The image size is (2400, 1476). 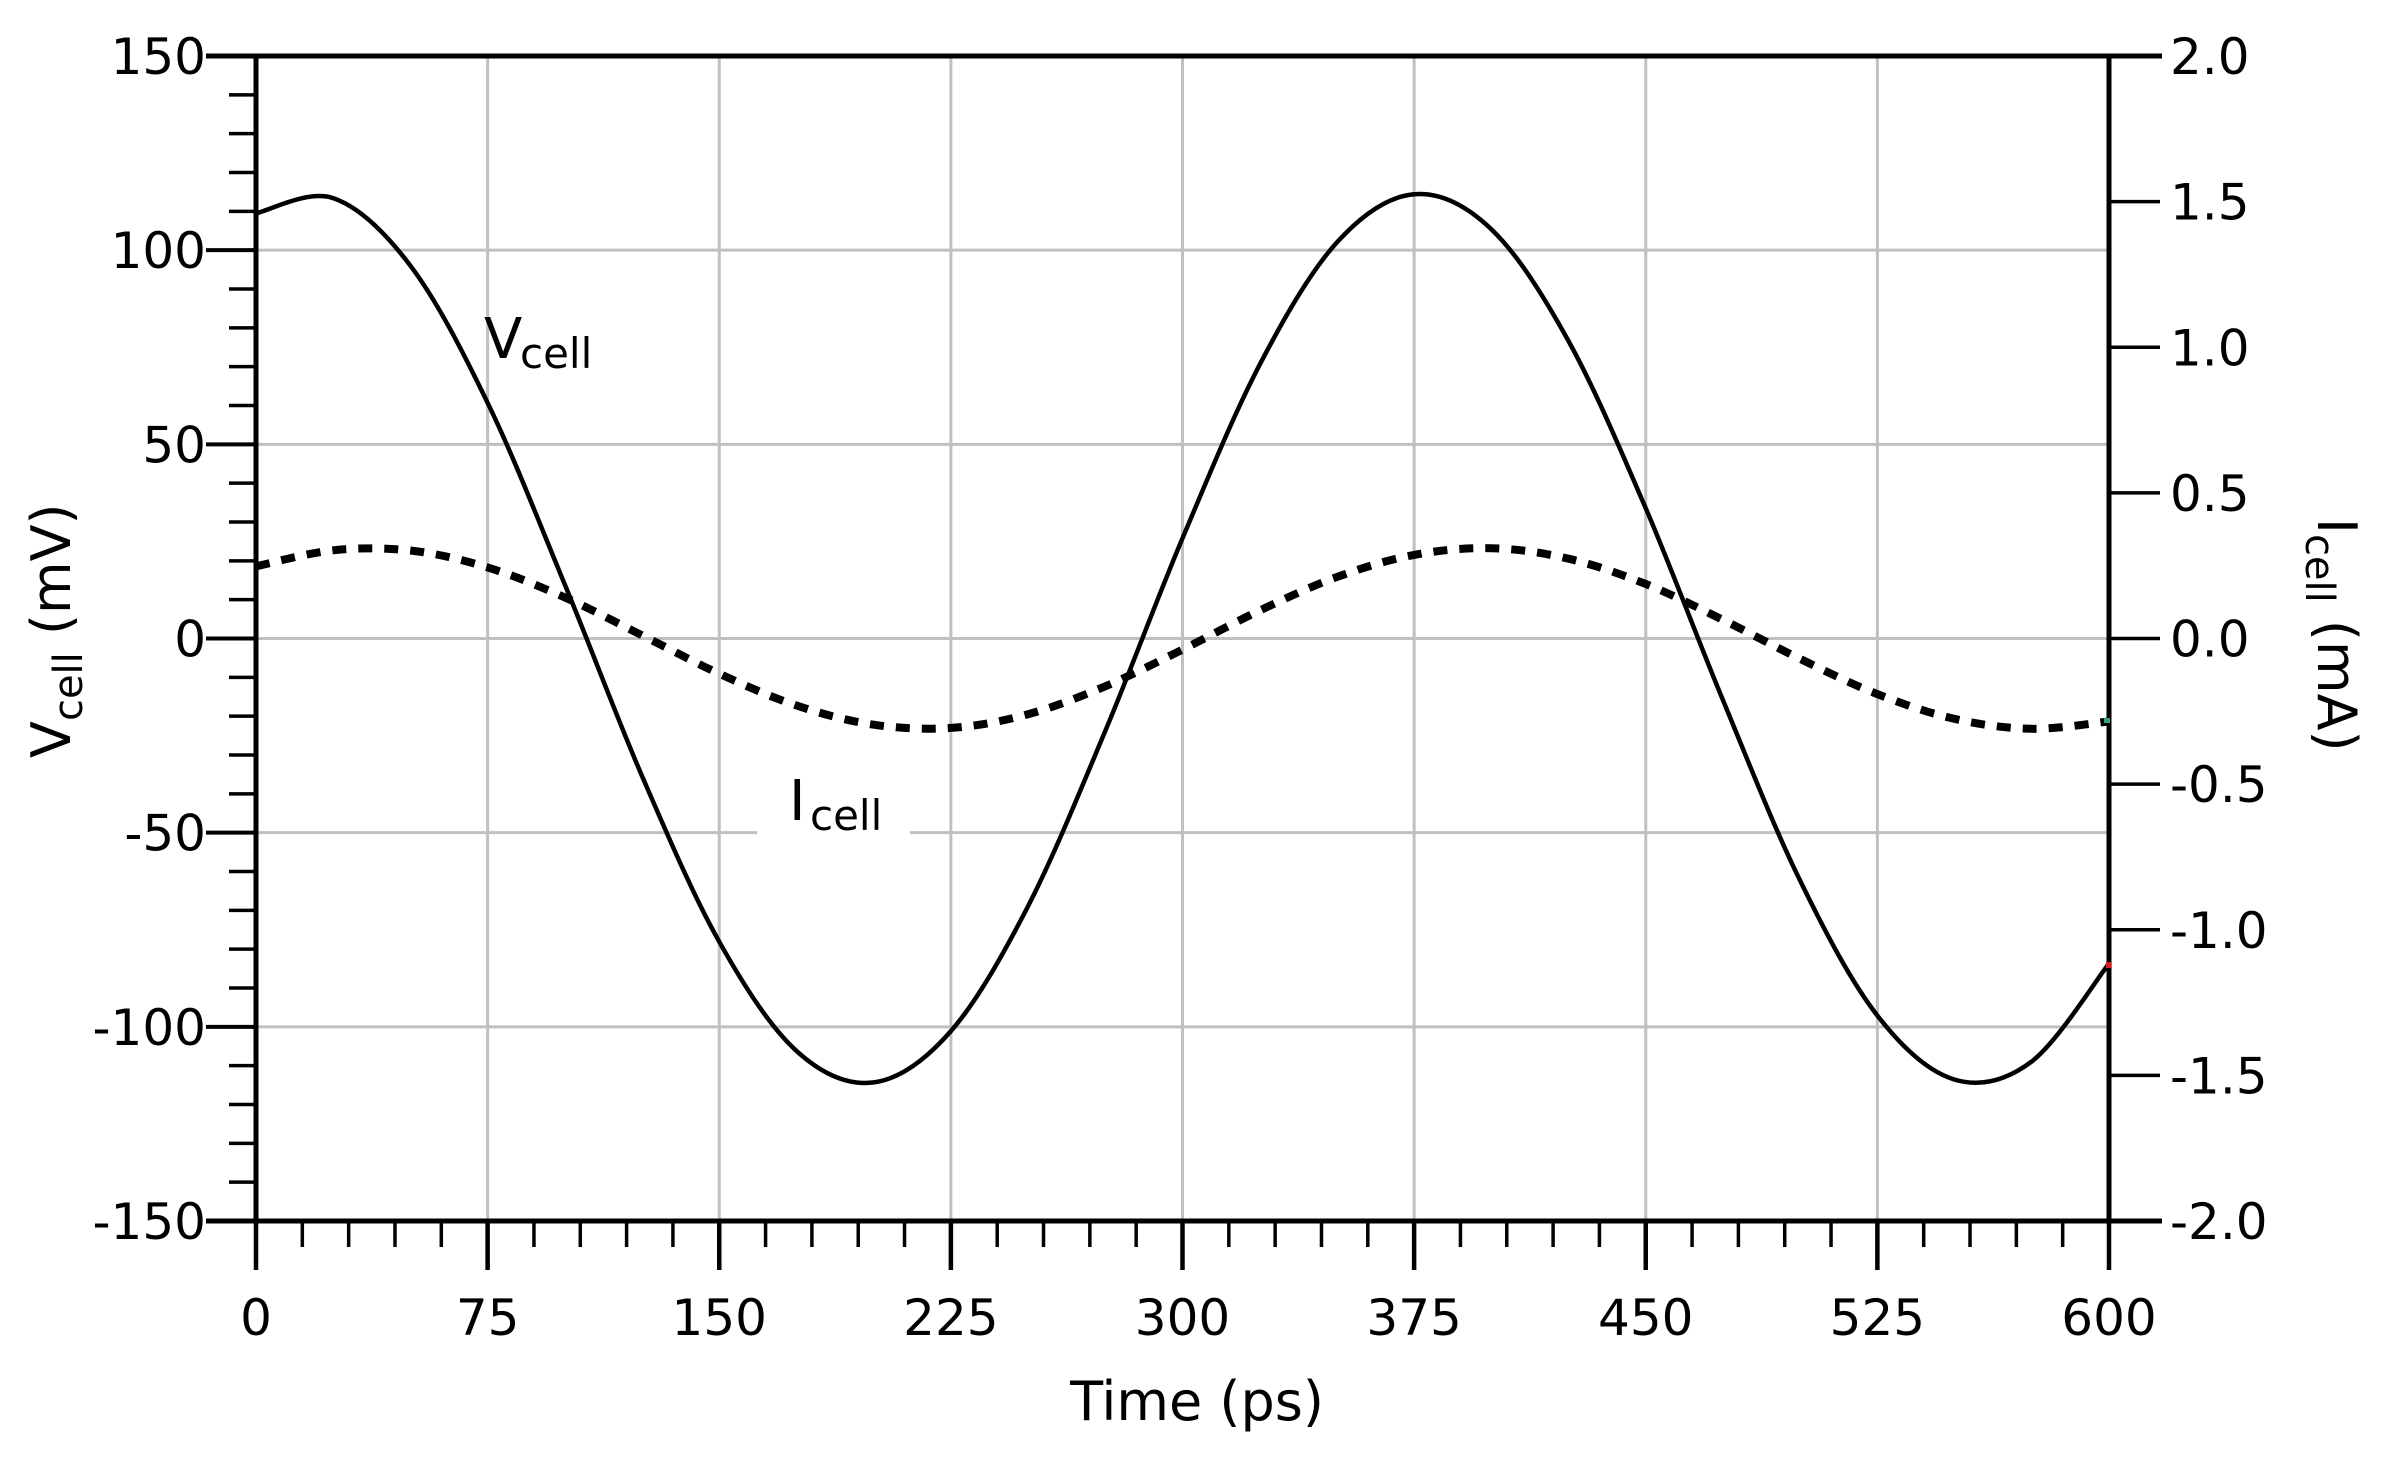 I want to click on vcell-annotation: V cell, so click(x=538, y=342).